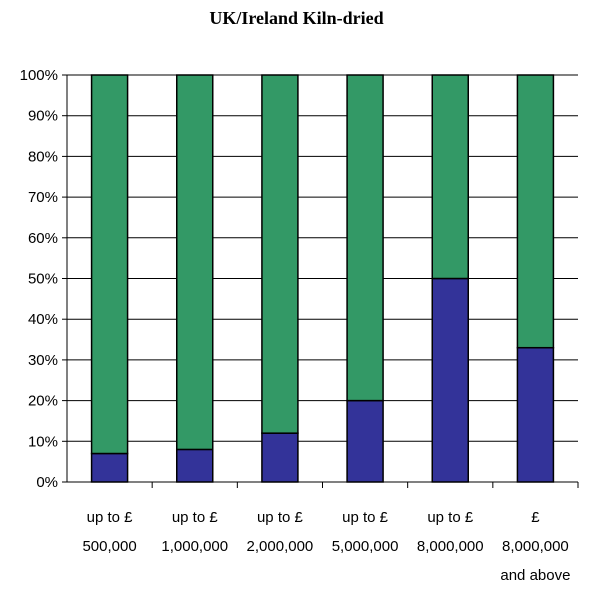  I want to click on y-tick-label: 90%, so click(43, 116).